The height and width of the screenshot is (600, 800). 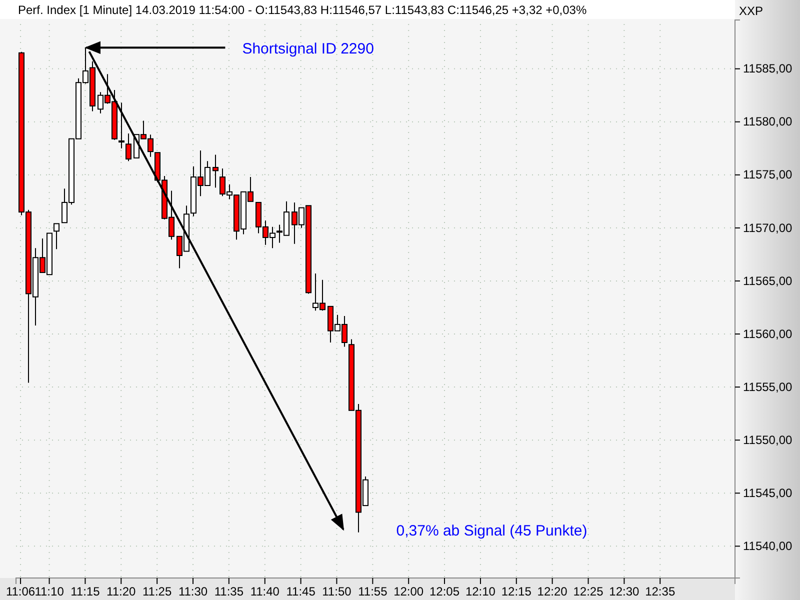 I want to click on y-tick-label: 11545,00, so click(x=767, y=493).